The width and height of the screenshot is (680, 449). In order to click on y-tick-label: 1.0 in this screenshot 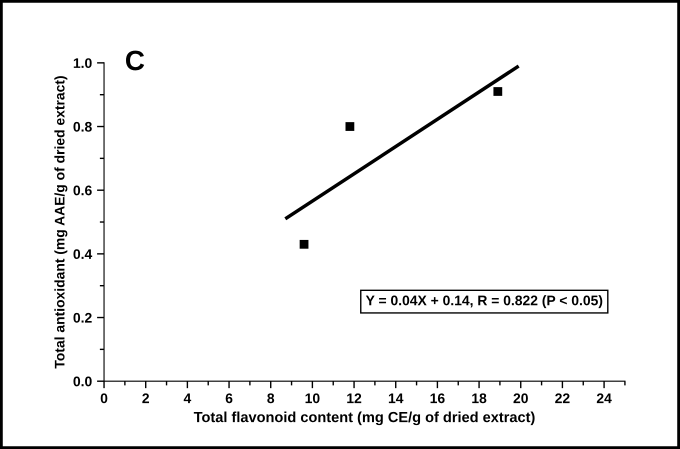, I will do `click(83, 63)`.